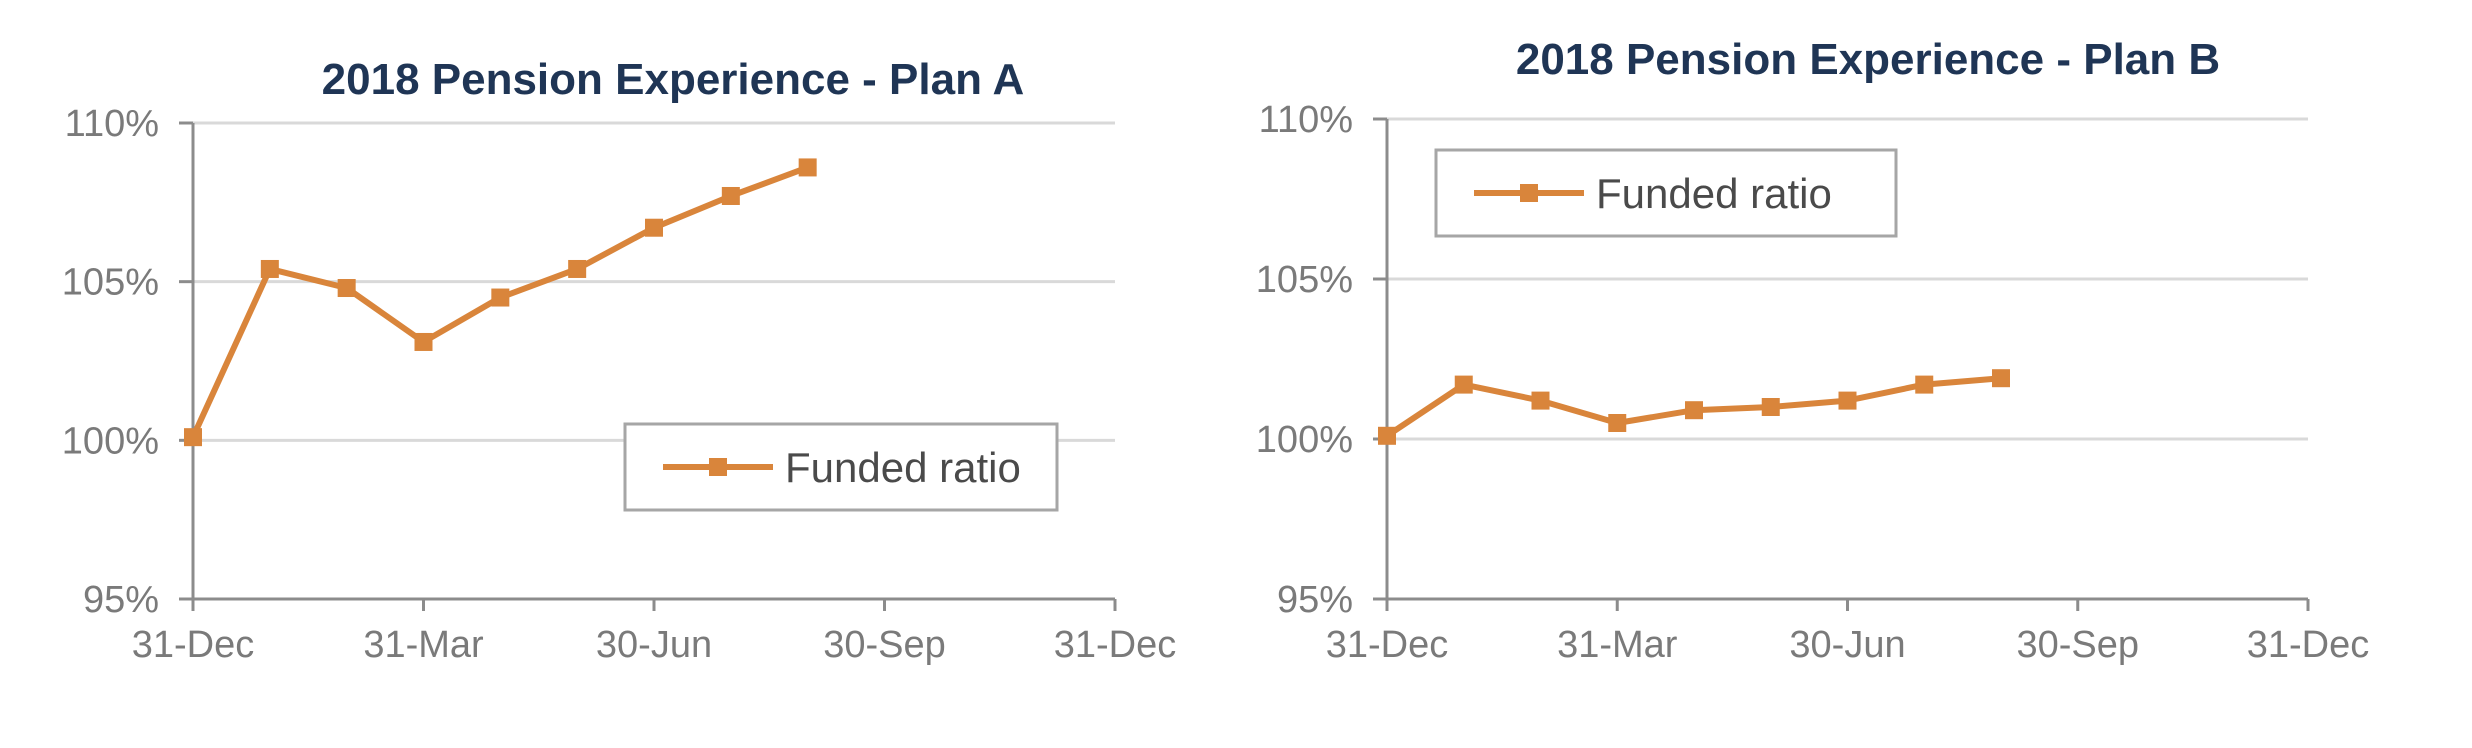  Describe the element at coordinates (1868, 59) in the screenshot. I see `chart-title: 2018 Pension Experience - Plan B` at that location.